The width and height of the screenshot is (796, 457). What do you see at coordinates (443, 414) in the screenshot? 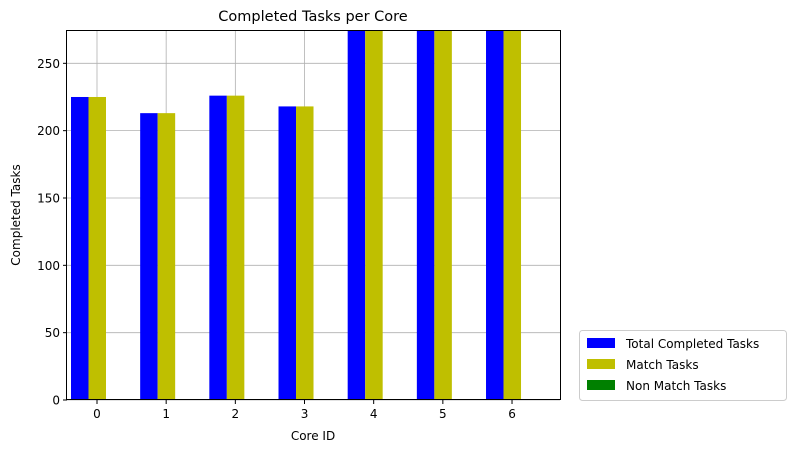
I see `x-tick-label: 5` at bounding box center [443, 414].